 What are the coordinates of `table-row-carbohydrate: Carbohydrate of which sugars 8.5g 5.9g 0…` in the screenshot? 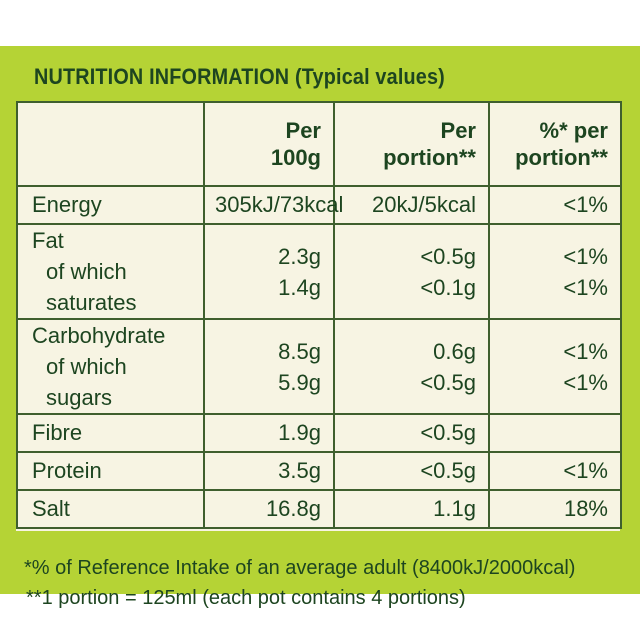 It's located at (319, 366).